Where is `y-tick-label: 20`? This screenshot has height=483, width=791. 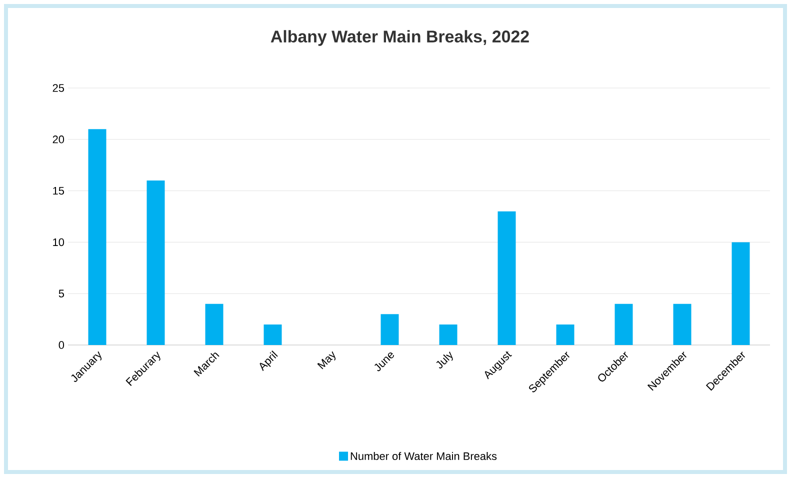 y-tick-label: 20 is located at coordinates (58, 140).